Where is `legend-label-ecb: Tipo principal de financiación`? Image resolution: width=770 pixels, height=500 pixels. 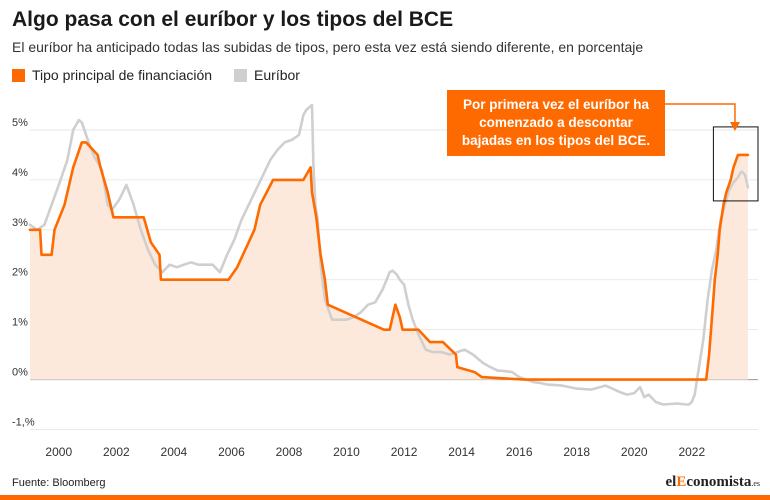
legend-label-ecb: Tipo principal de financiación is located at coordinates (122, 75).